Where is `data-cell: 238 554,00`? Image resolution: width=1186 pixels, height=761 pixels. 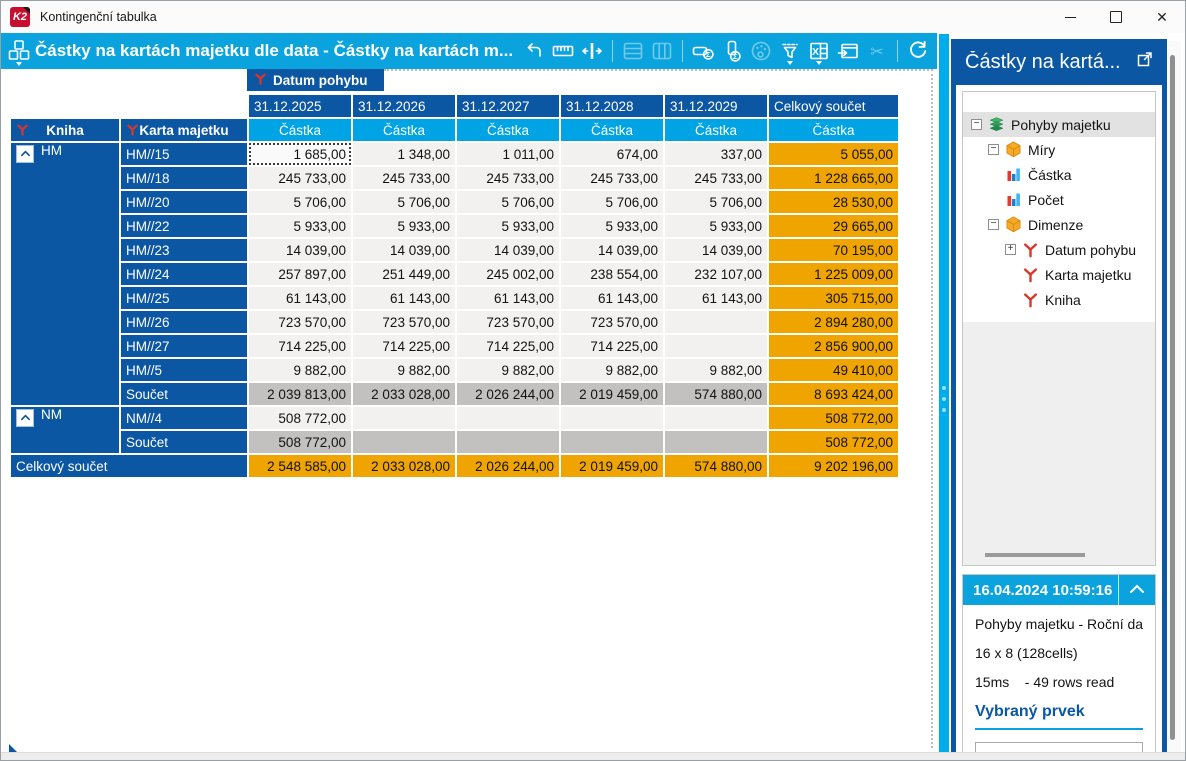 data-cell: 238 554,00 is located at coordinates (612, 274).